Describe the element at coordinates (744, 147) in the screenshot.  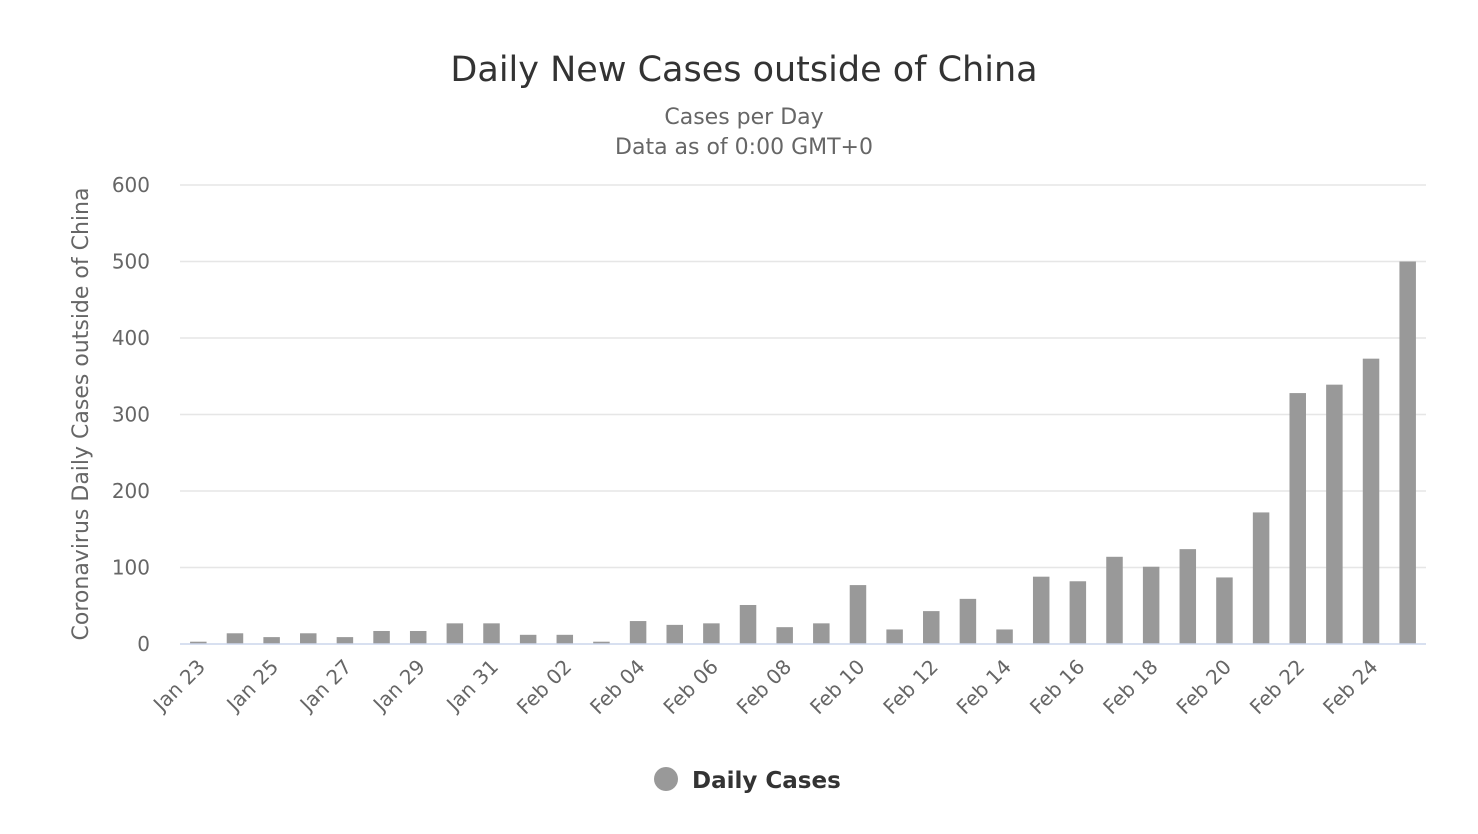
I see `chart-subtitle-line-2: Data as of 0:00 GMT+0` at that location.